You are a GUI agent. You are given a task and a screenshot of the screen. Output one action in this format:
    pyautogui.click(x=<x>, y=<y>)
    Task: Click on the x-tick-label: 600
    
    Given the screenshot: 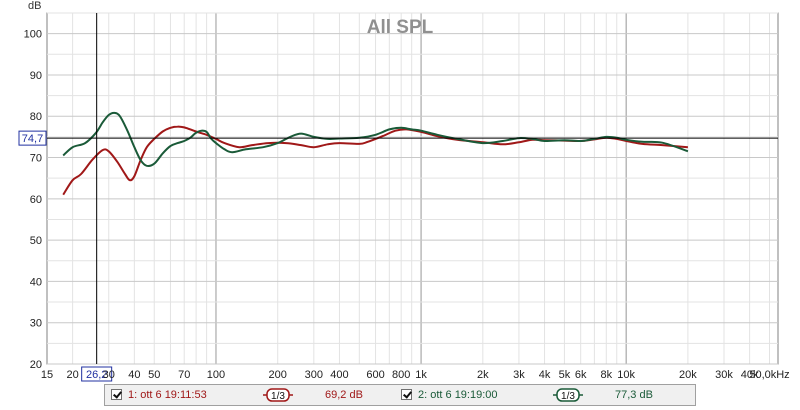 What is the action you would take?
    pyautogui.click(x=375, y=375)
    